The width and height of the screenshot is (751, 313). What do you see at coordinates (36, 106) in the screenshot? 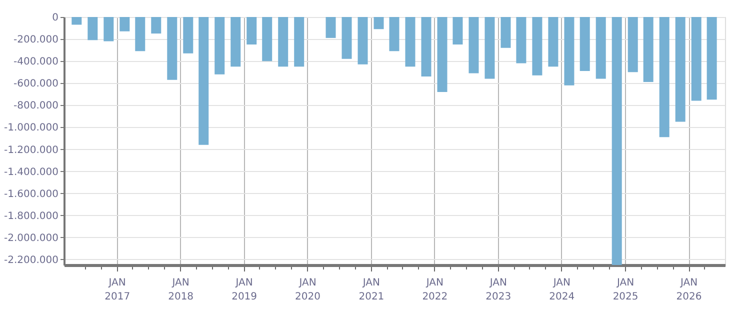
I see `y-tick-label: -800.000` at bounding box center [36, 106].